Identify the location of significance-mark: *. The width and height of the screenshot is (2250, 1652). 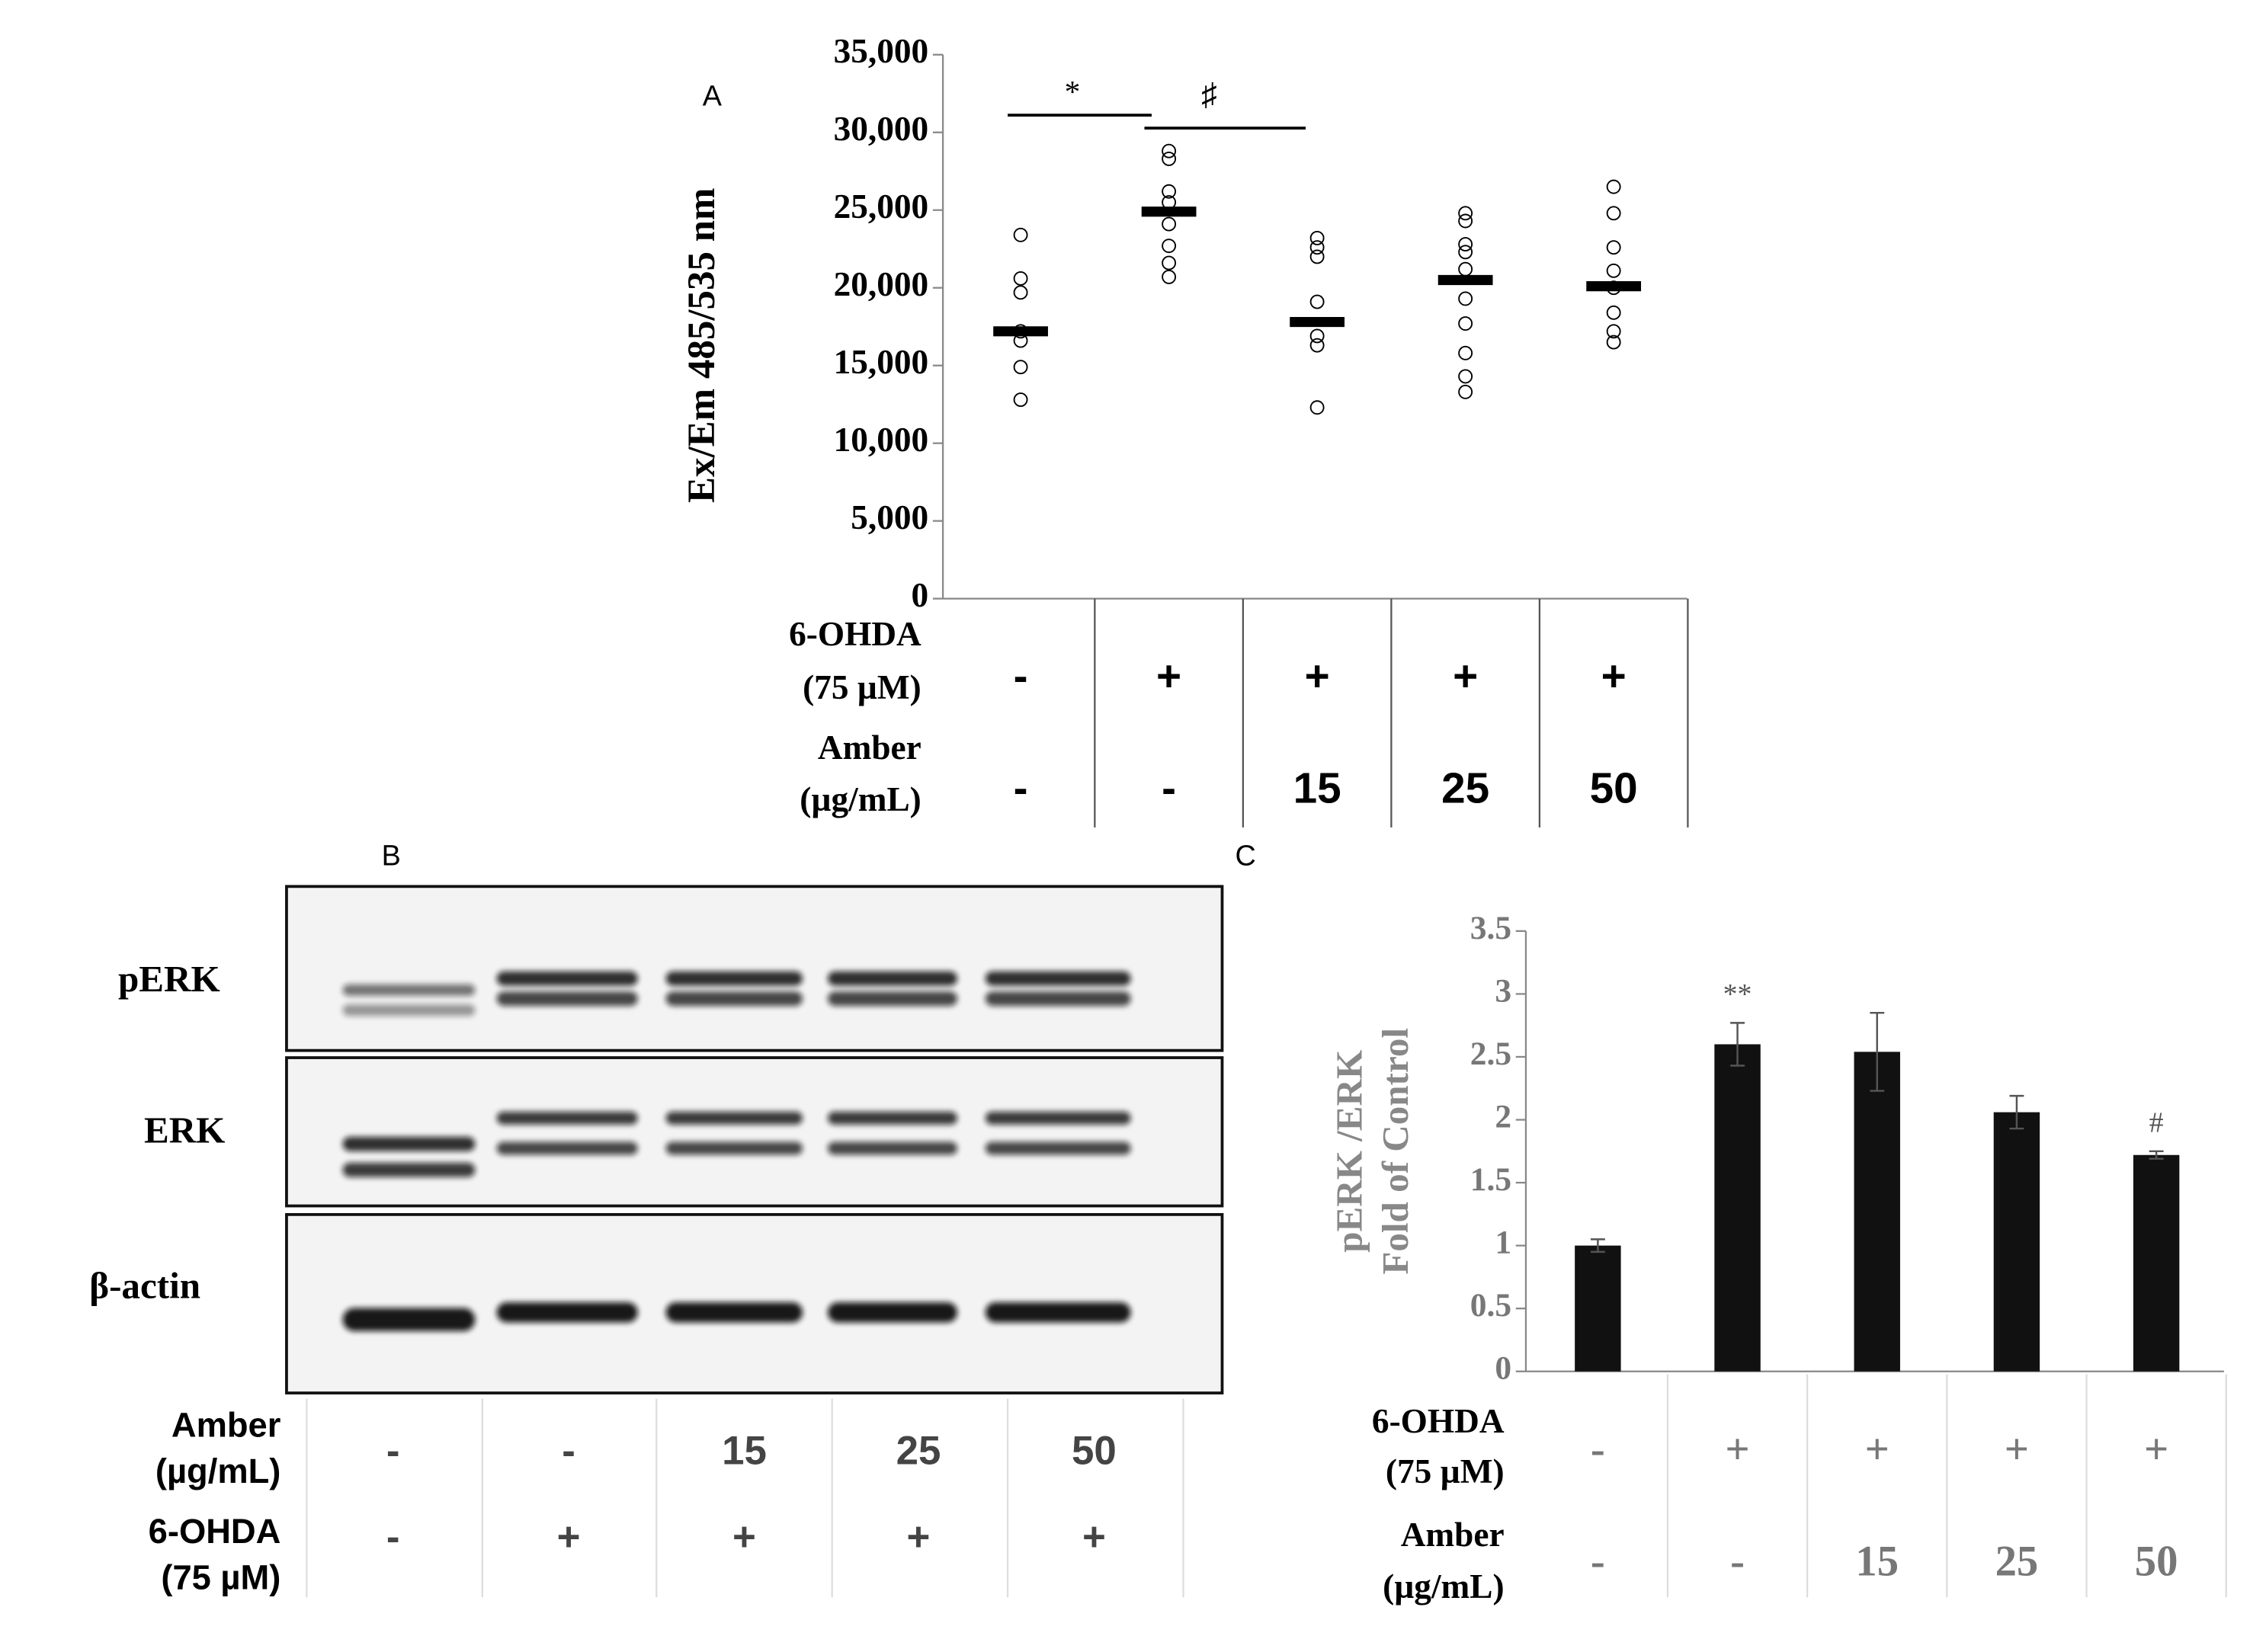
(1073, 91).